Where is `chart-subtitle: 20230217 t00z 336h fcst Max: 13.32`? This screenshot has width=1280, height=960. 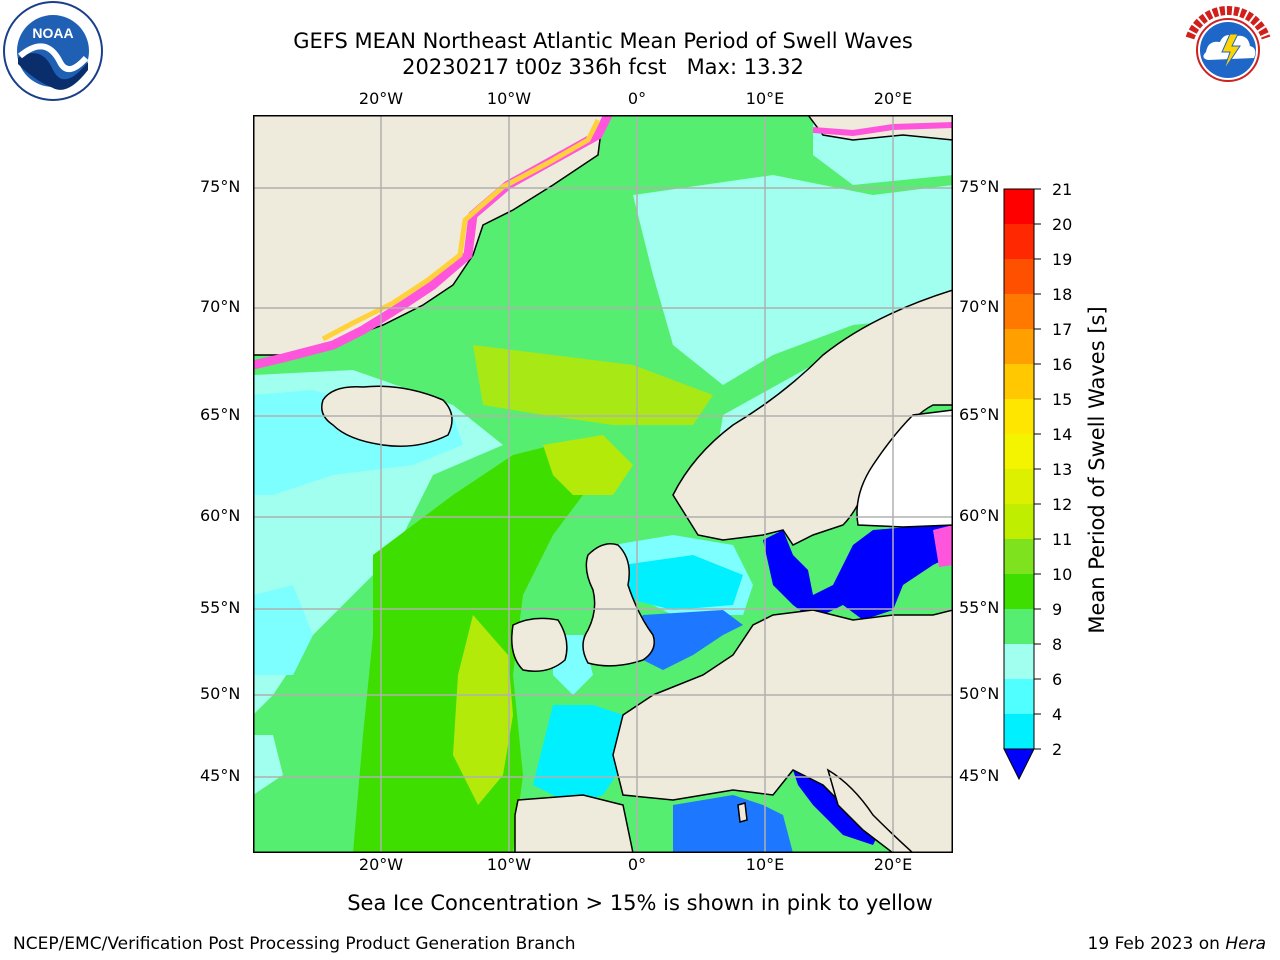 chart-subtitle: 20230217 t00z 336h fcst Max: 13.32 is located at coordinates (603, 67).